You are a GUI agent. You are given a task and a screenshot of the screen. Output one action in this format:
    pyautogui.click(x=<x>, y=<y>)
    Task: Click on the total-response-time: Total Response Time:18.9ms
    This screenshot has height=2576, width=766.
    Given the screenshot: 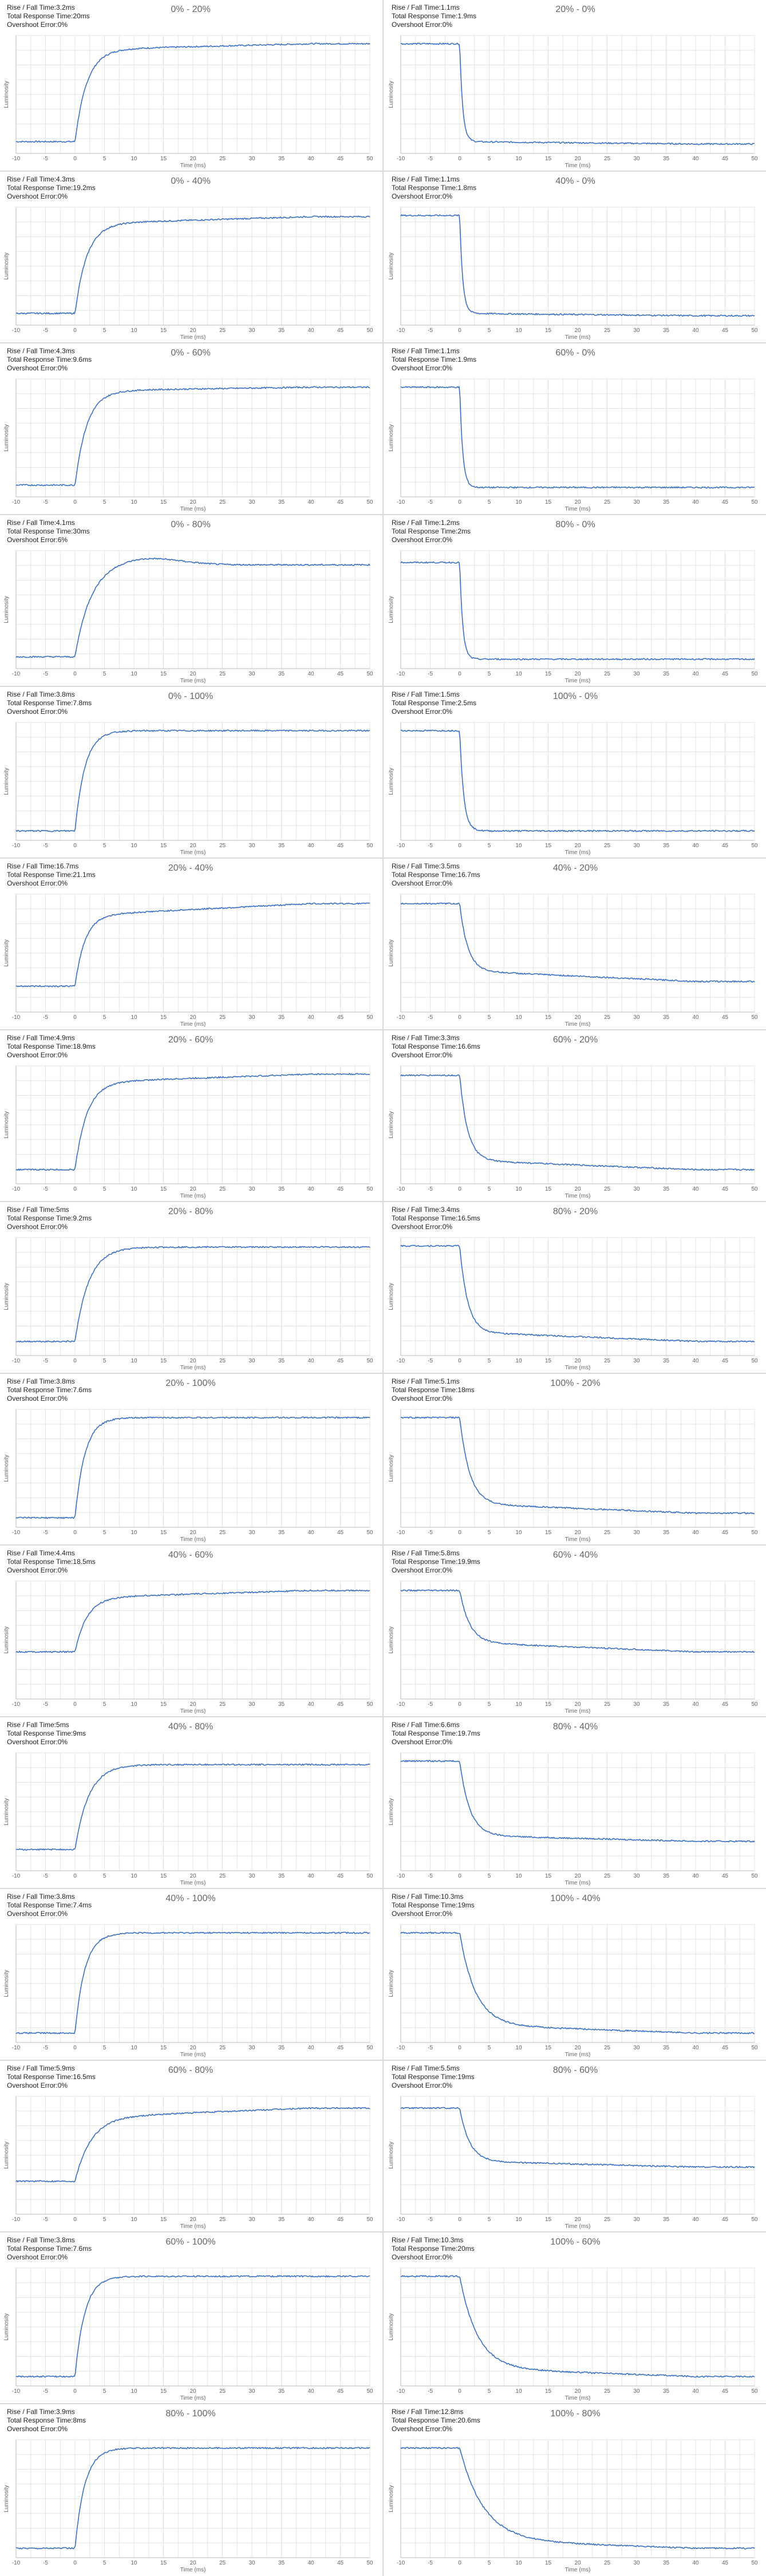 What is the action you would take?
    pyautogui.click(x=51, y=1046)
    